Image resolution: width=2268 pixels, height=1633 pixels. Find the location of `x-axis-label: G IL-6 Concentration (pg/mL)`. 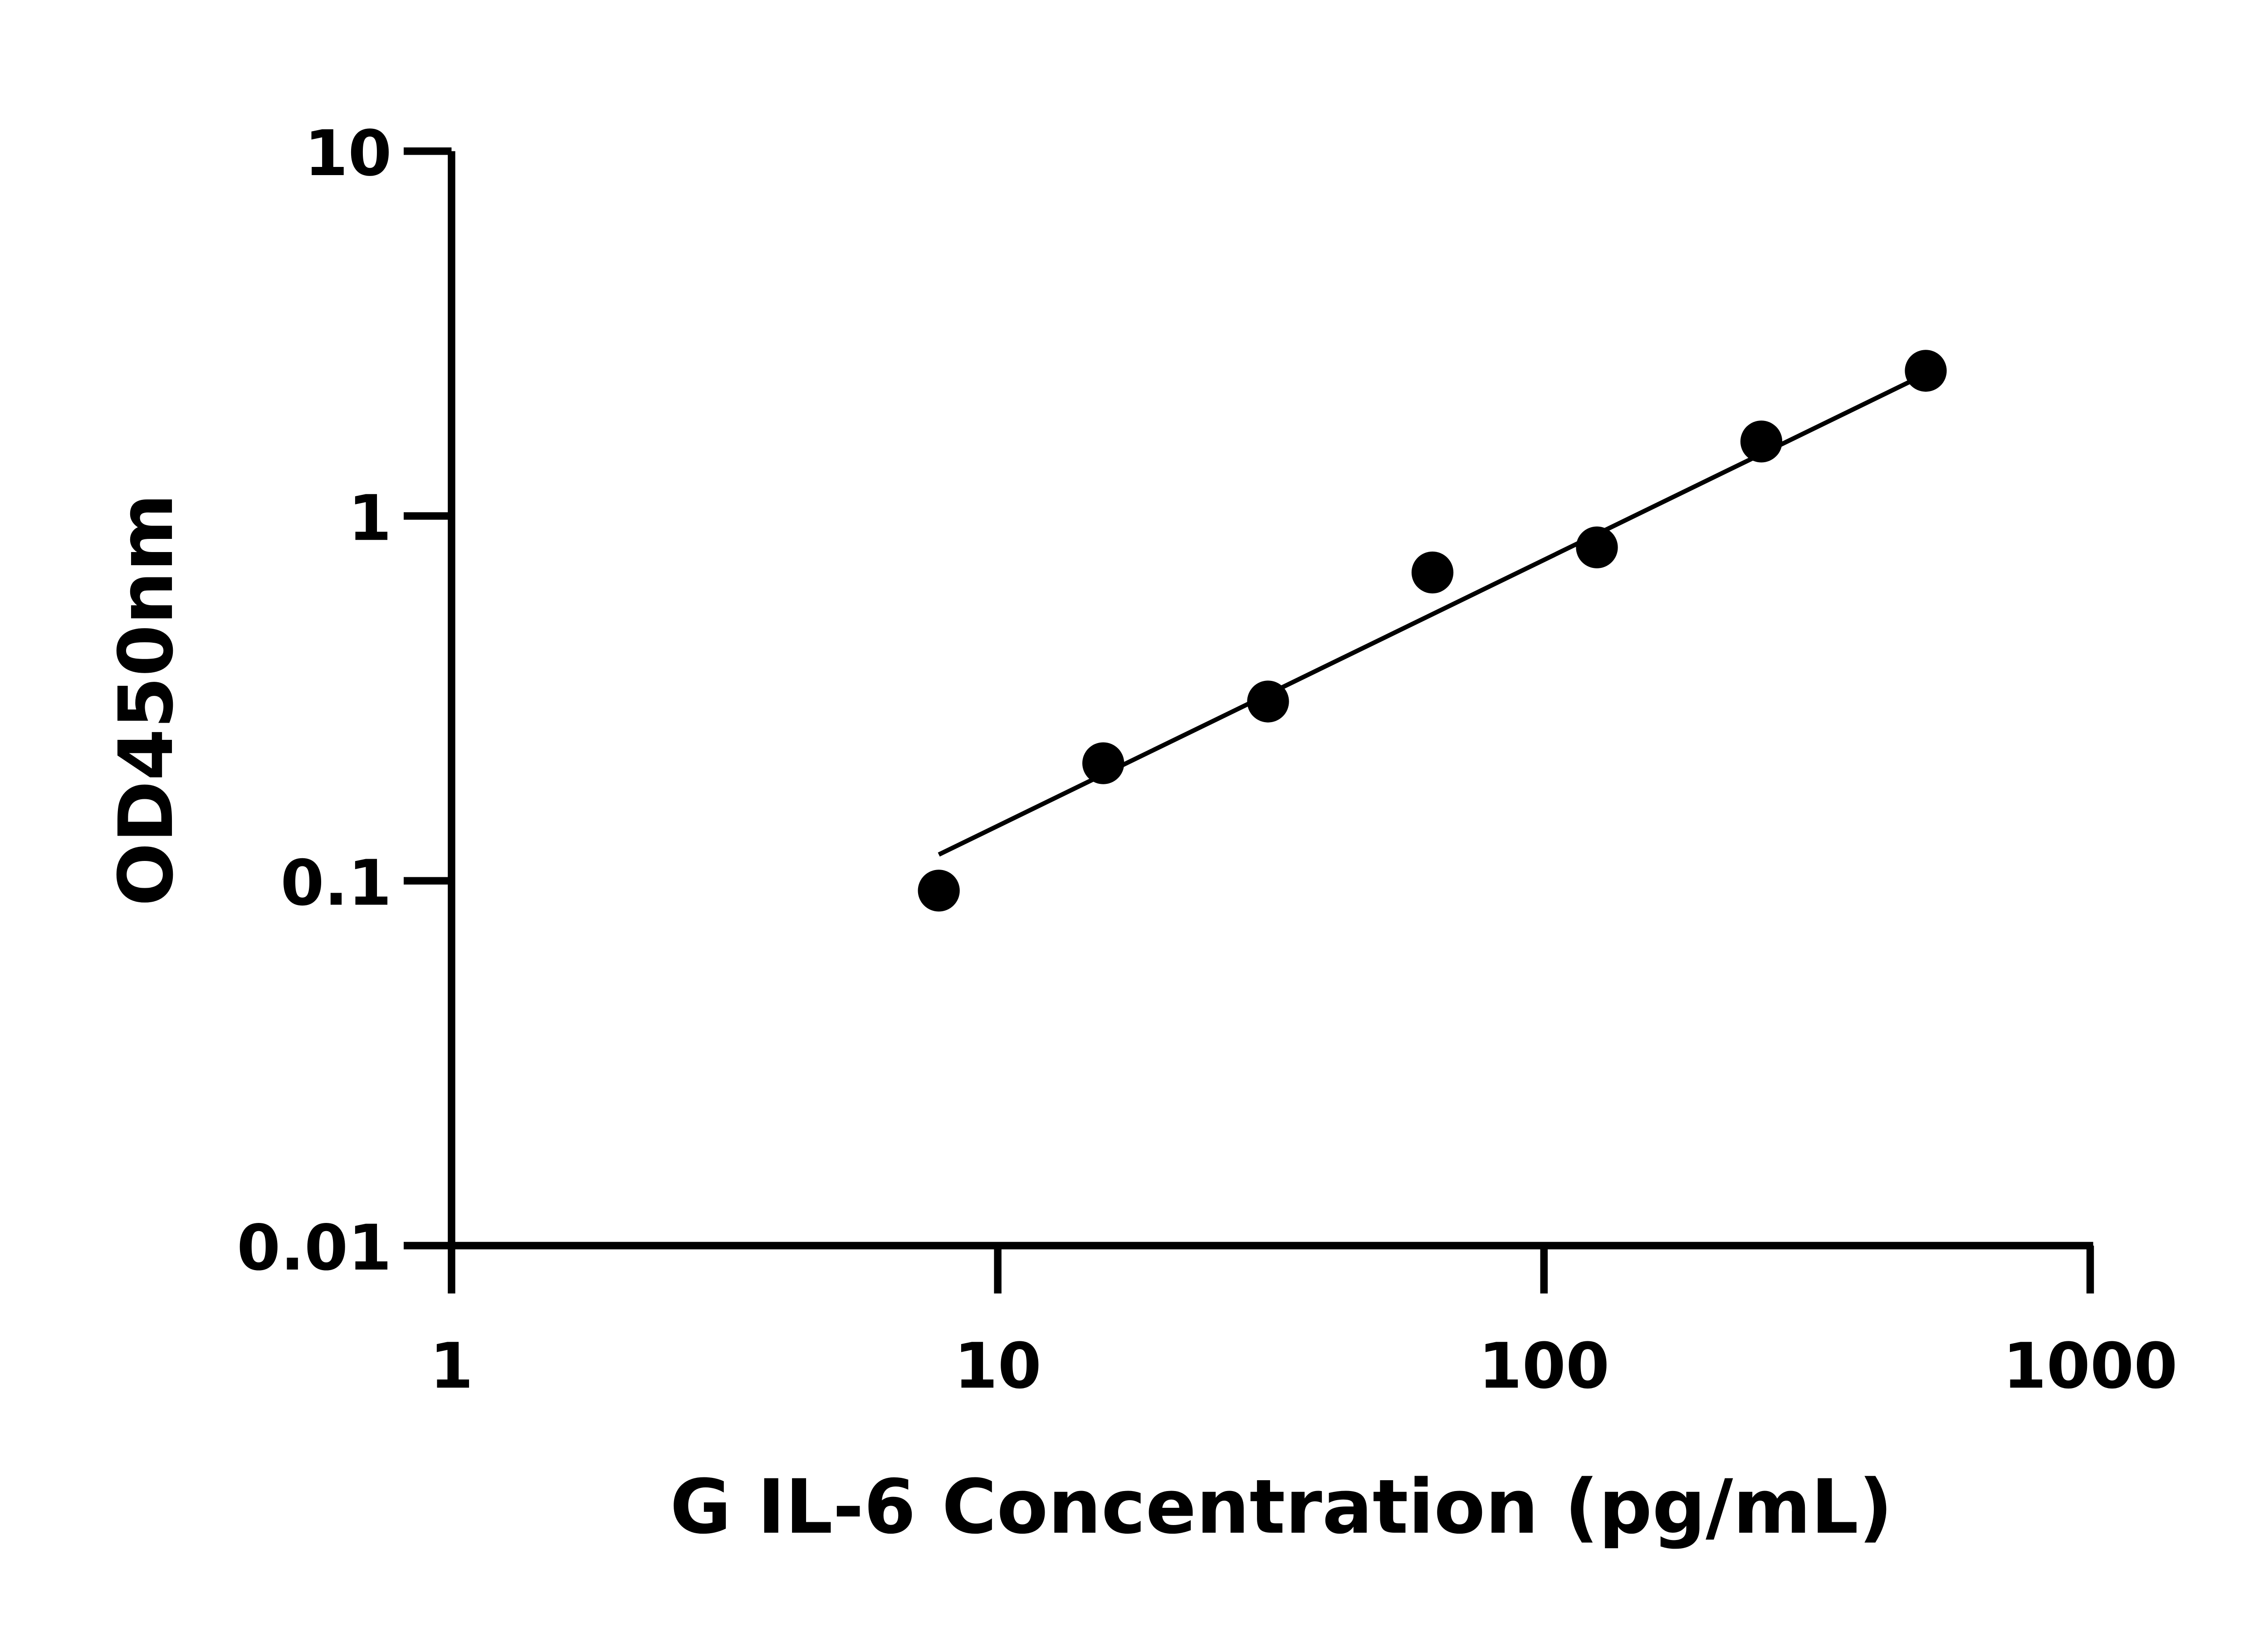

x-axis-label: G IL-6 Concentration (pg/mL) is located at coordinates (1282, 1506).